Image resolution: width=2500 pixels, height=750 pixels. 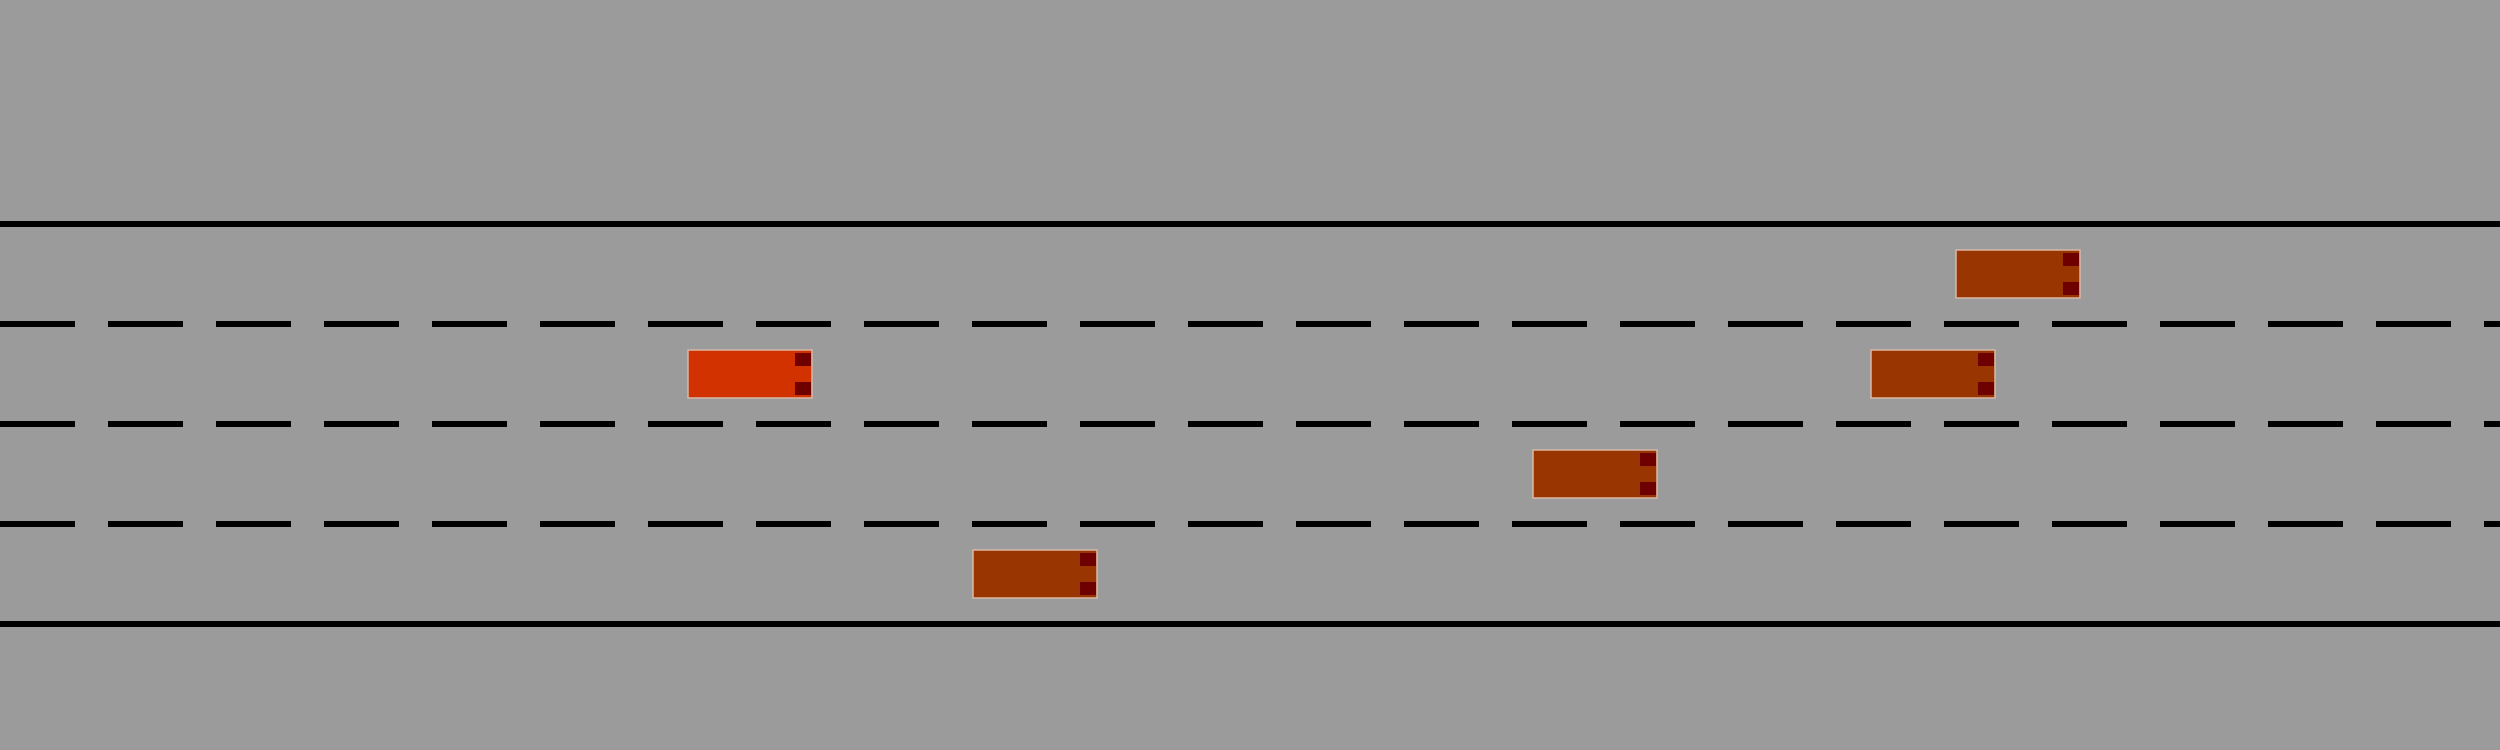 What do you see at coordinates (1986, 359) in the screenshot?
I see `car-2-light-left` at bounding box center [1986, 359].